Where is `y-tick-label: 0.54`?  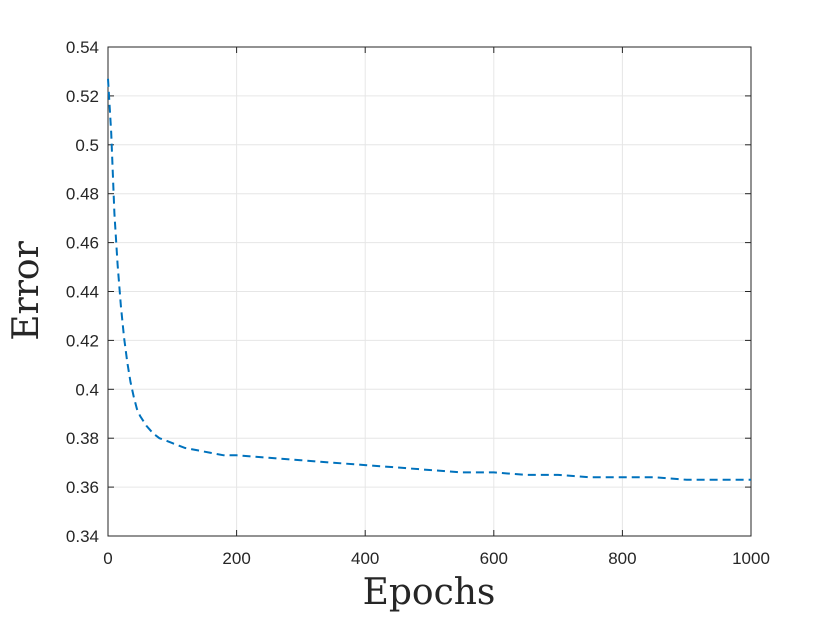 y-tick-label: 0.54 is located at coordinates (82, 47).